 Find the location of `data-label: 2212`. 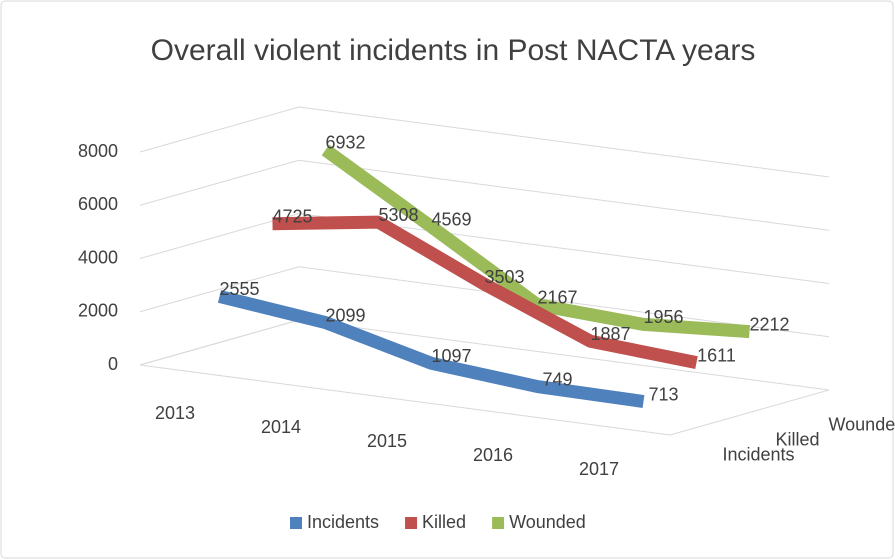

data-label: 2212 is located at coordinates (769, 324).